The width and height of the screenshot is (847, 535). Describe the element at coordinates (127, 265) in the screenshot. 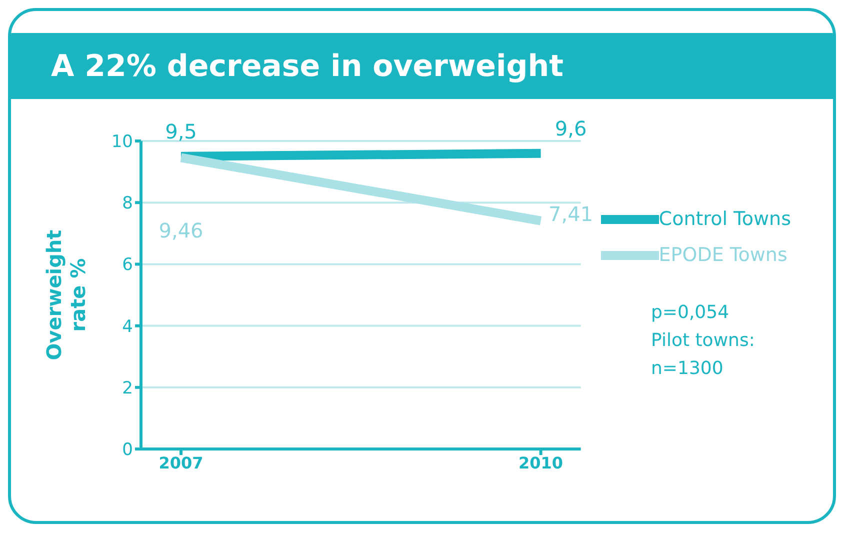

I see `y-tick-label: 6` at that location.